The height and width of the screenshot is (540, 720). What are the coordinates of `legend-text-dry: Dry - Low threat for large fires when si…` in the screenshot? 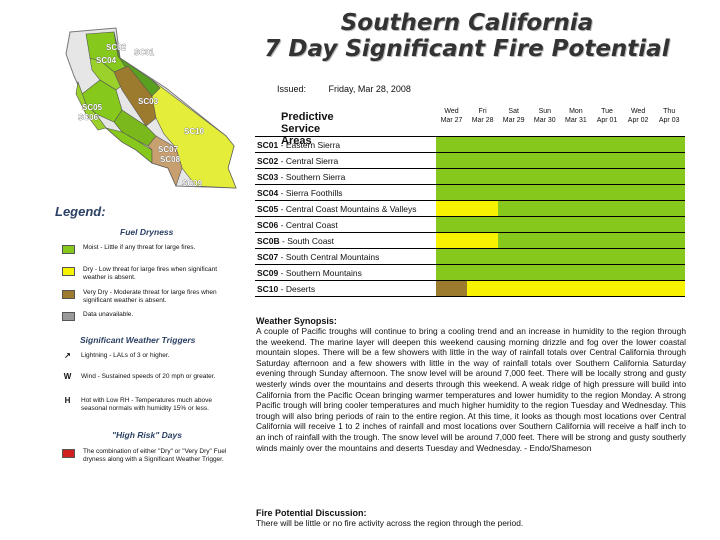 It's located at (150, 273).